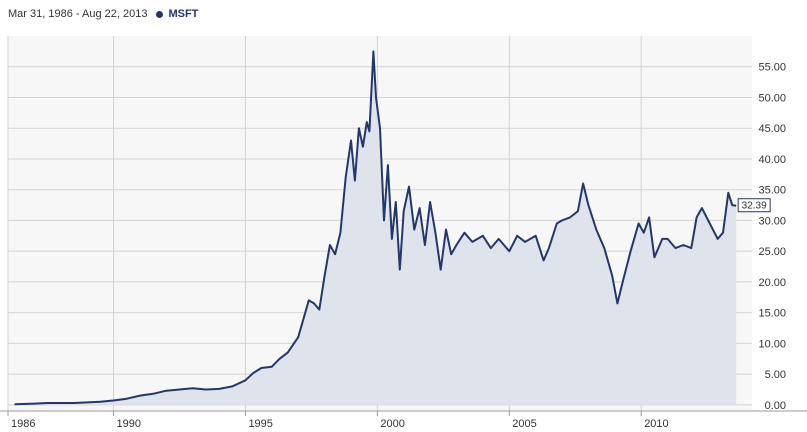 Image resolution: width=807 pixels, height=432 pixels. What do you see at coordinates (129, 424) in the screenshot?
I see `x-tick-label: 1990` at bounding box center [129, 424].